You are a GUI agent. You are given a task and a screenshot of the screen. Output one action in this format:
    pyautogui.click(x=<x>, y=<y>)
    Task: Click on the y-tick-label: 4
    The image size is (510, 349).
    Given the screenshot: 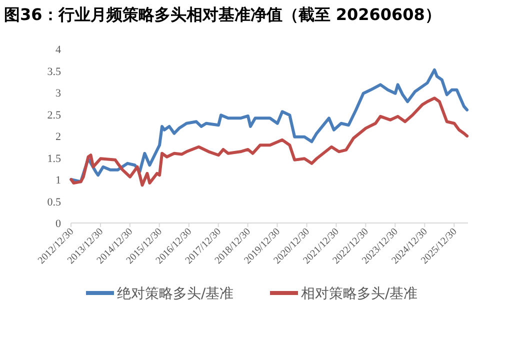 What is the action you would take?
    pyautogui.click(x=59, y=50)
    